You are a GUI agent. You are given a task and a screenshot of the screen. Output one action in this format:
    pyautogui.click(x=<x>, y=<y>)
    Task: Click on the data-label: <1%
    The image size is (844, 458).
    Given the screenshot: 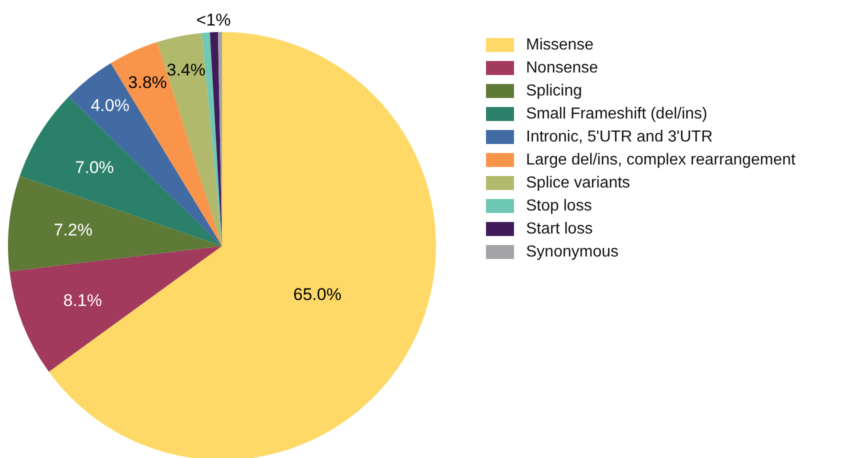 What is the action you would take?
    pyautogui.click(x=213, y=20)
    